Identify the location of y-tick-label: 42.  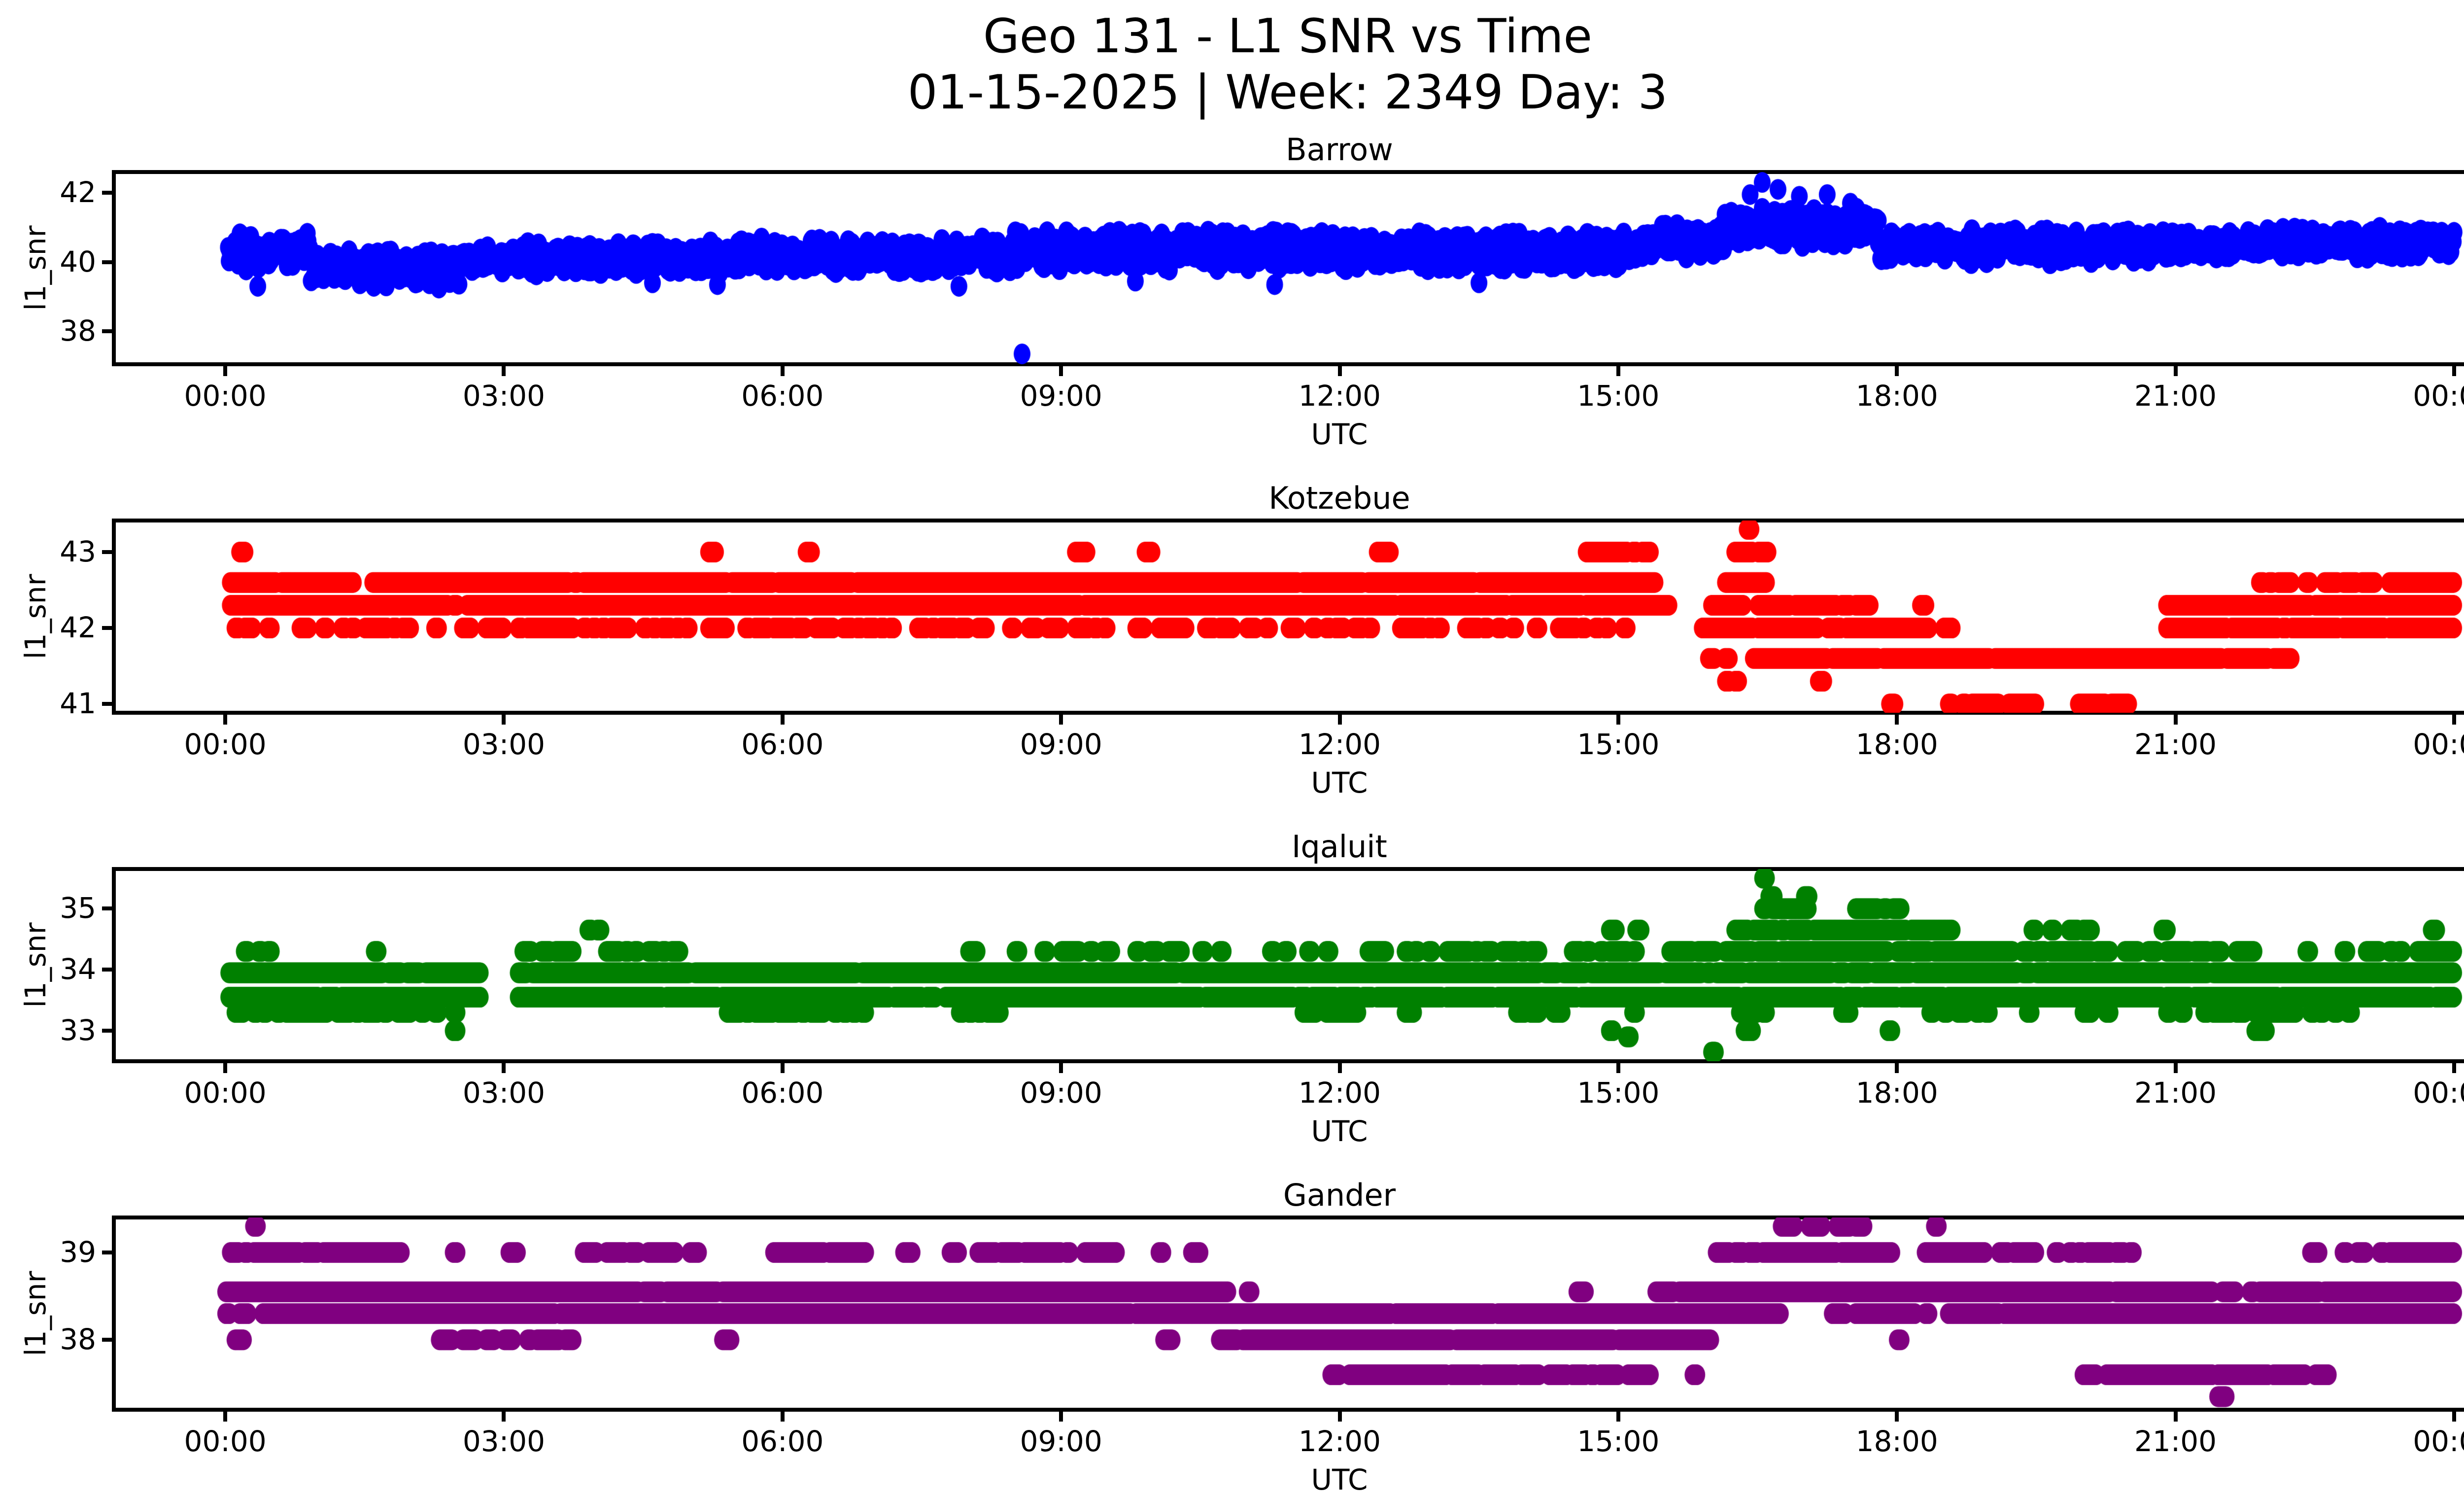
(78, 192).